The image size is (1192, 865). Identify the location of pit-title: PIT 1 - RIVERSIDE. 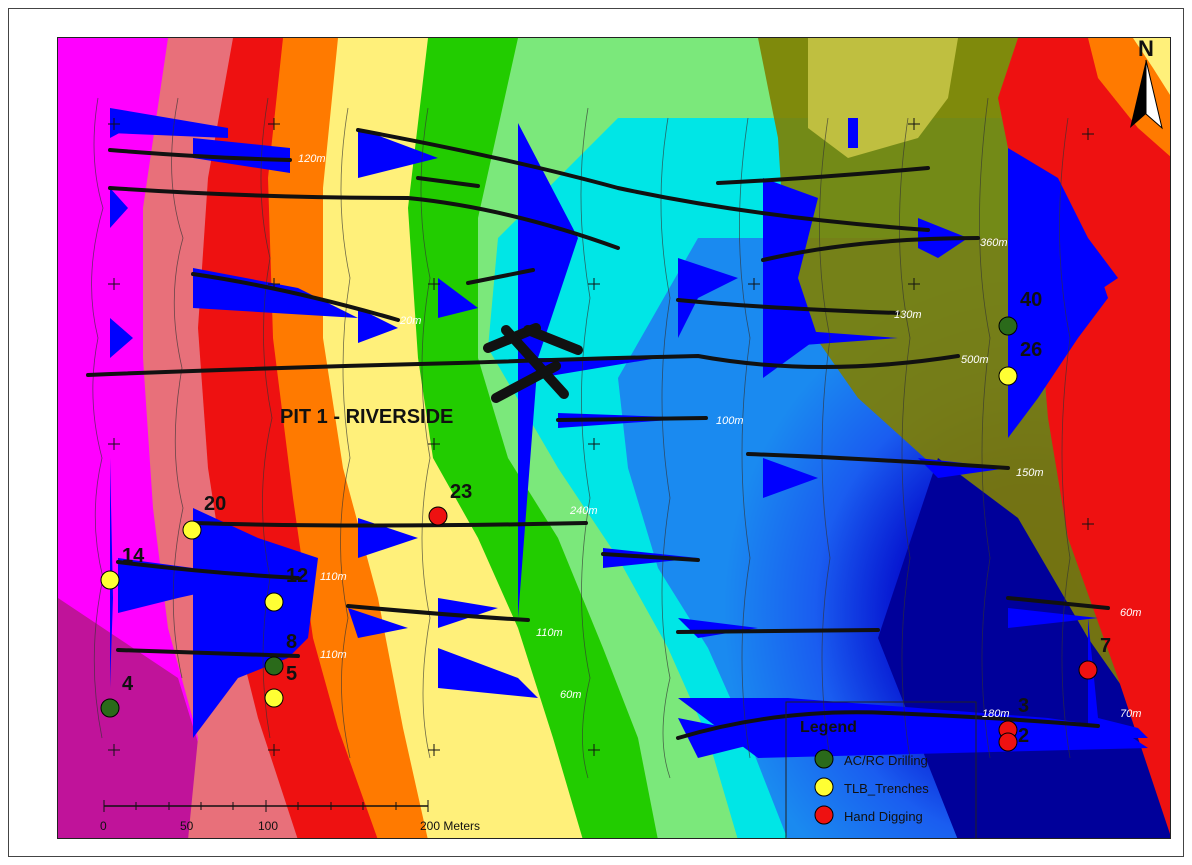
(366, 417).